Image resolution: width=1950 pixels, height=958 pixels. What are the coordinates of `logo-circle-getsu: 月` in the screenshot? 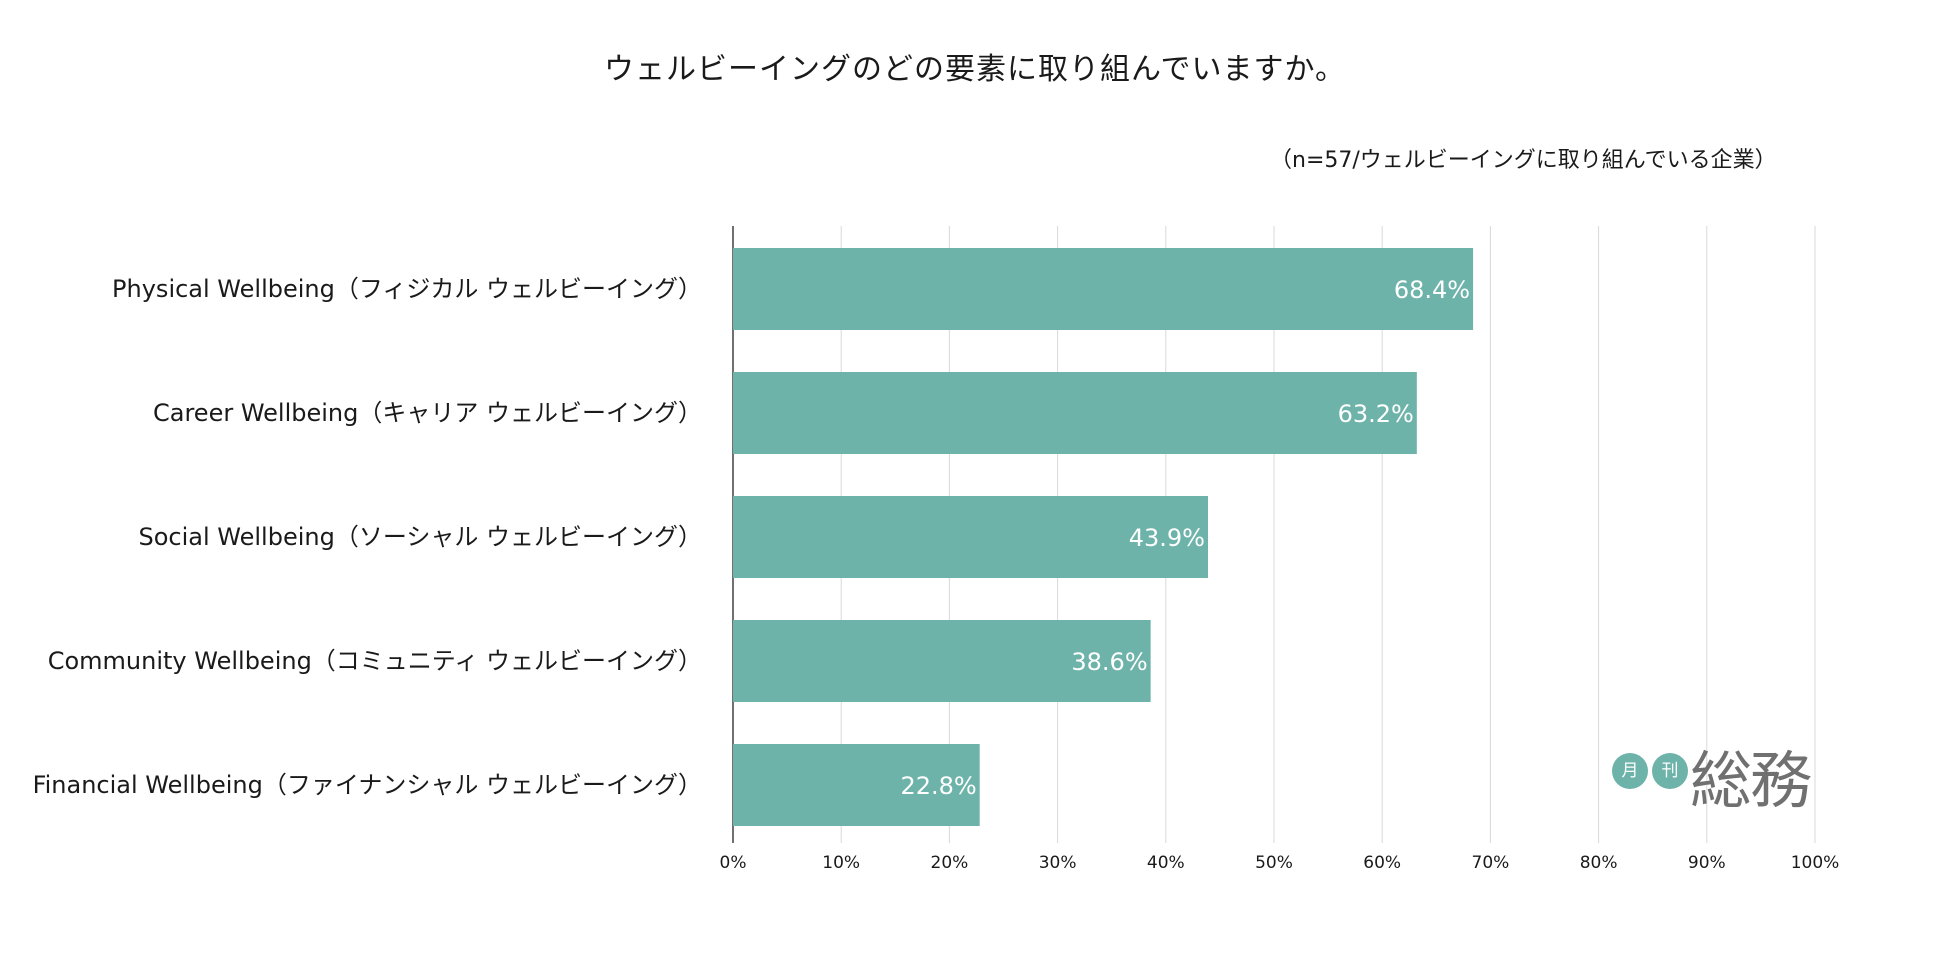 It's located at (1630, 771).